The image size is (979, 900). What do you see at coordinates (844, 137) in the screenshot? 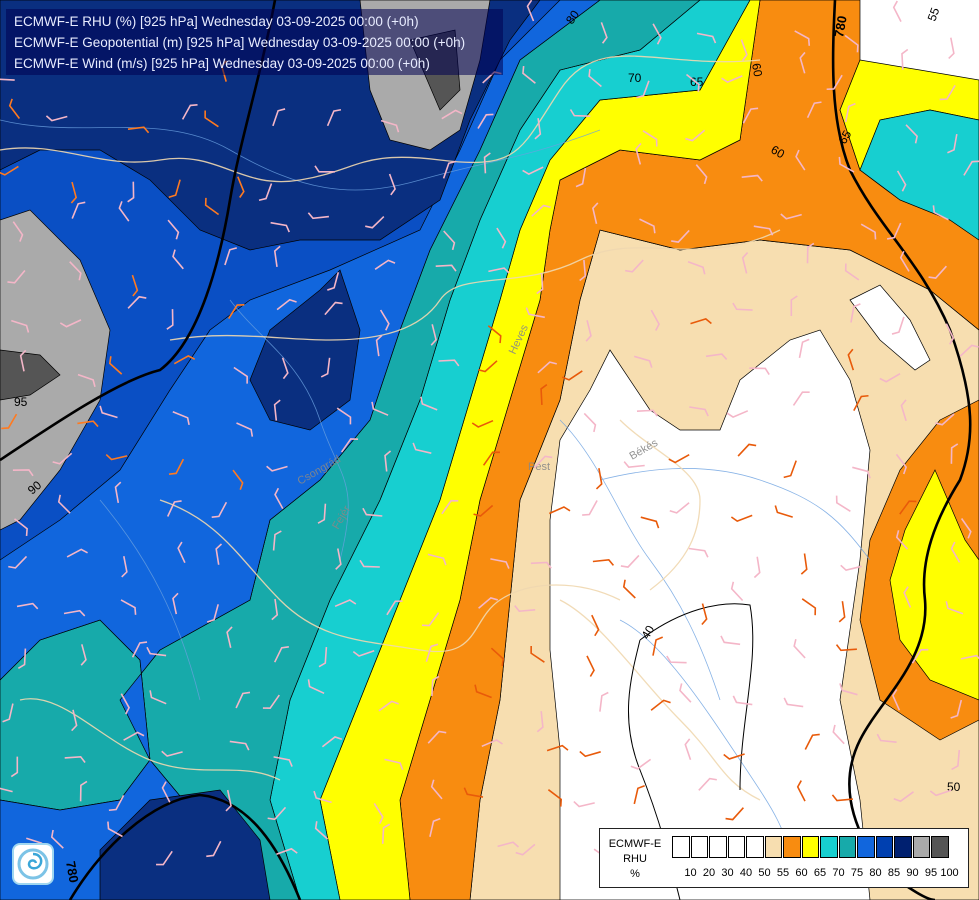
I see `contour-label-rhu-65b: 65` at bounding box center [844, 137].